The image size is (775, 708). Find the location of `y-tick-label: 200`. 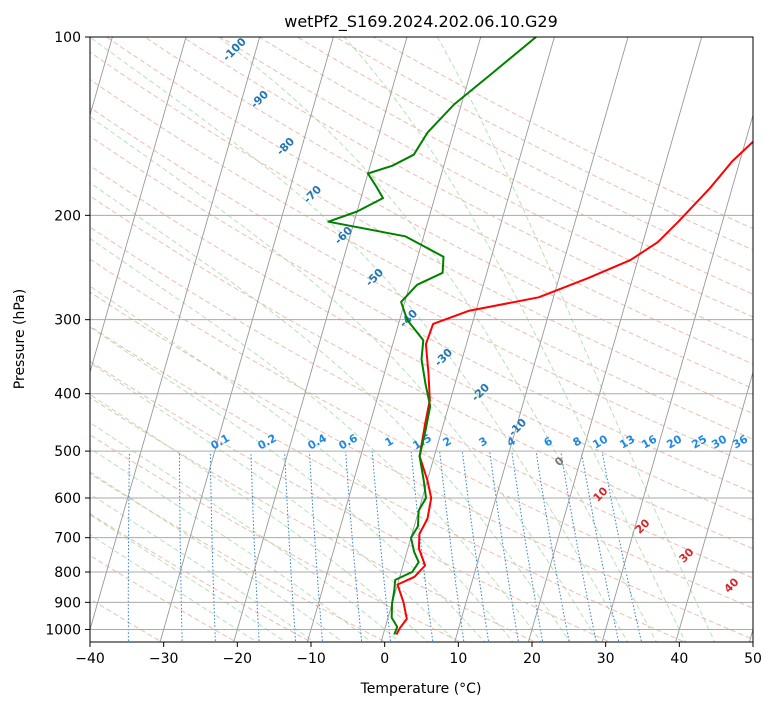

y-tick-label: 200 is located at coordinates (67, 216).